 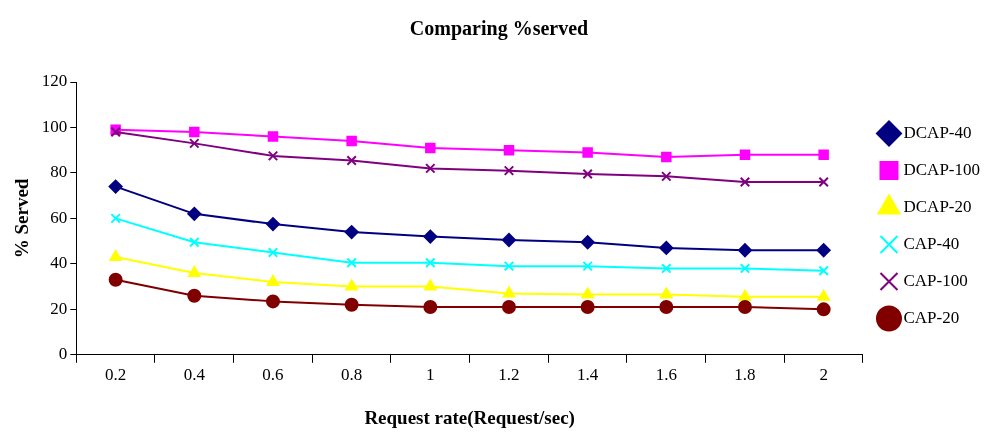 What do you see at coordinates (59, 308) in the screenshot?
I see `y-tick-label: 20` at bounding box center [59, 308].